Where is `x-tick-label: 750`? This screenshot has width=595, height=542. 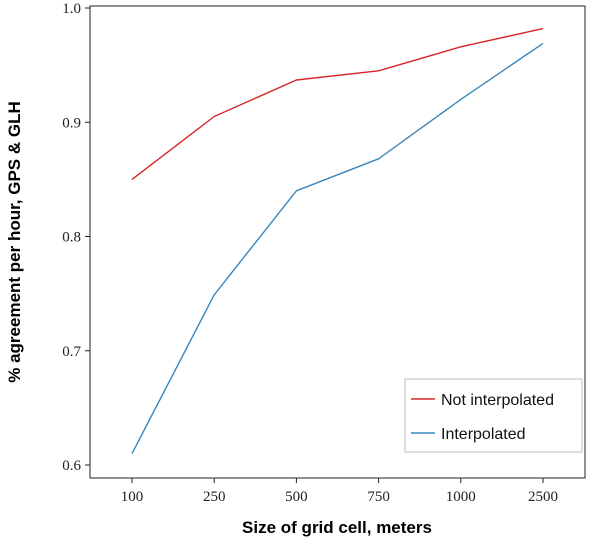
x-tick-label: 750 is located at coordinates (378, 497).